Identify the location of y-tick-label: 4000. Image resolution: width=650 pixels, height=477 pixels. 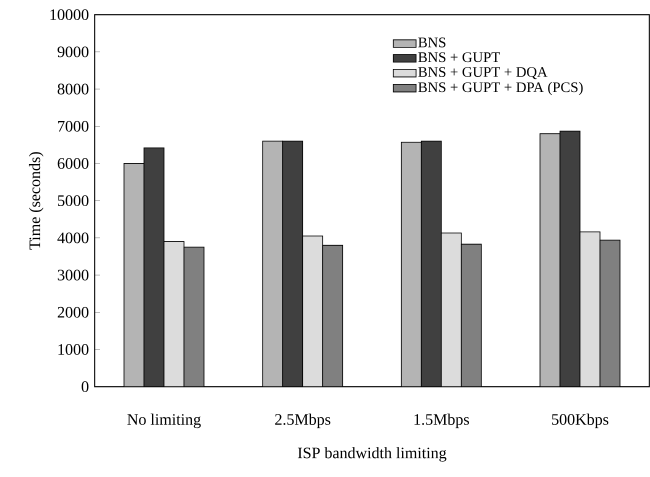
(72, 238).